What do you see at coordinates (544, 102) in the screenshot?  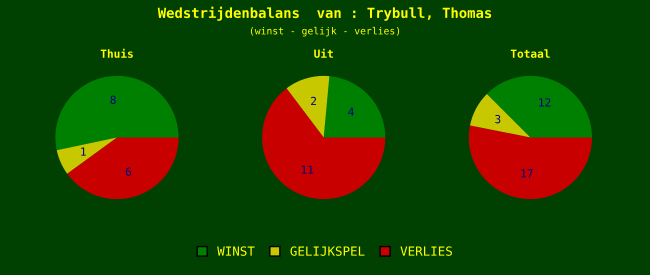 I see `data-label: 12` at bounding box center [544, 102].